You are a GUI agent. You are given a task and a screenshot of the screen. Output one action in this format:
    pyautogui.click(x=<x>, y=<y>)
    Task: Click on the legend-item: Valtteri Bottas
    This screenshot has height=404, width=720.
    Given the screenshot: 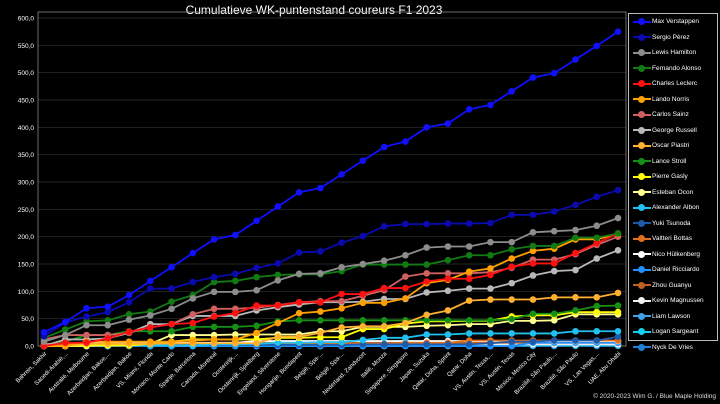 What is the action you would take?
    pyautogui.click(x=673, y=239)
    